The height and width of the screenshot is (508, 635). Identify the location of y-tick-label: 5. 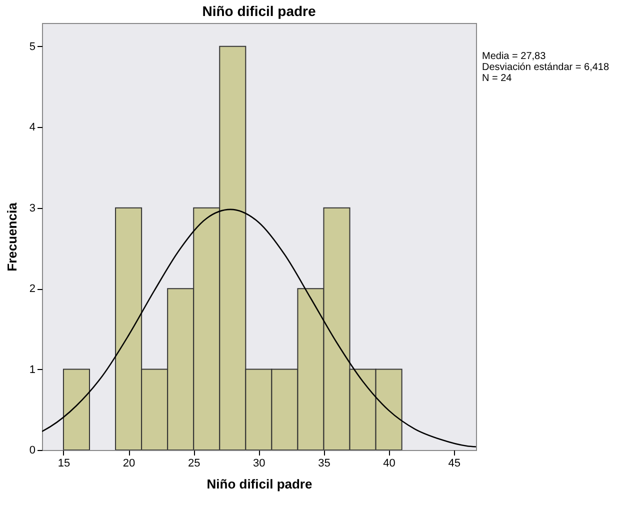
(32, 46).